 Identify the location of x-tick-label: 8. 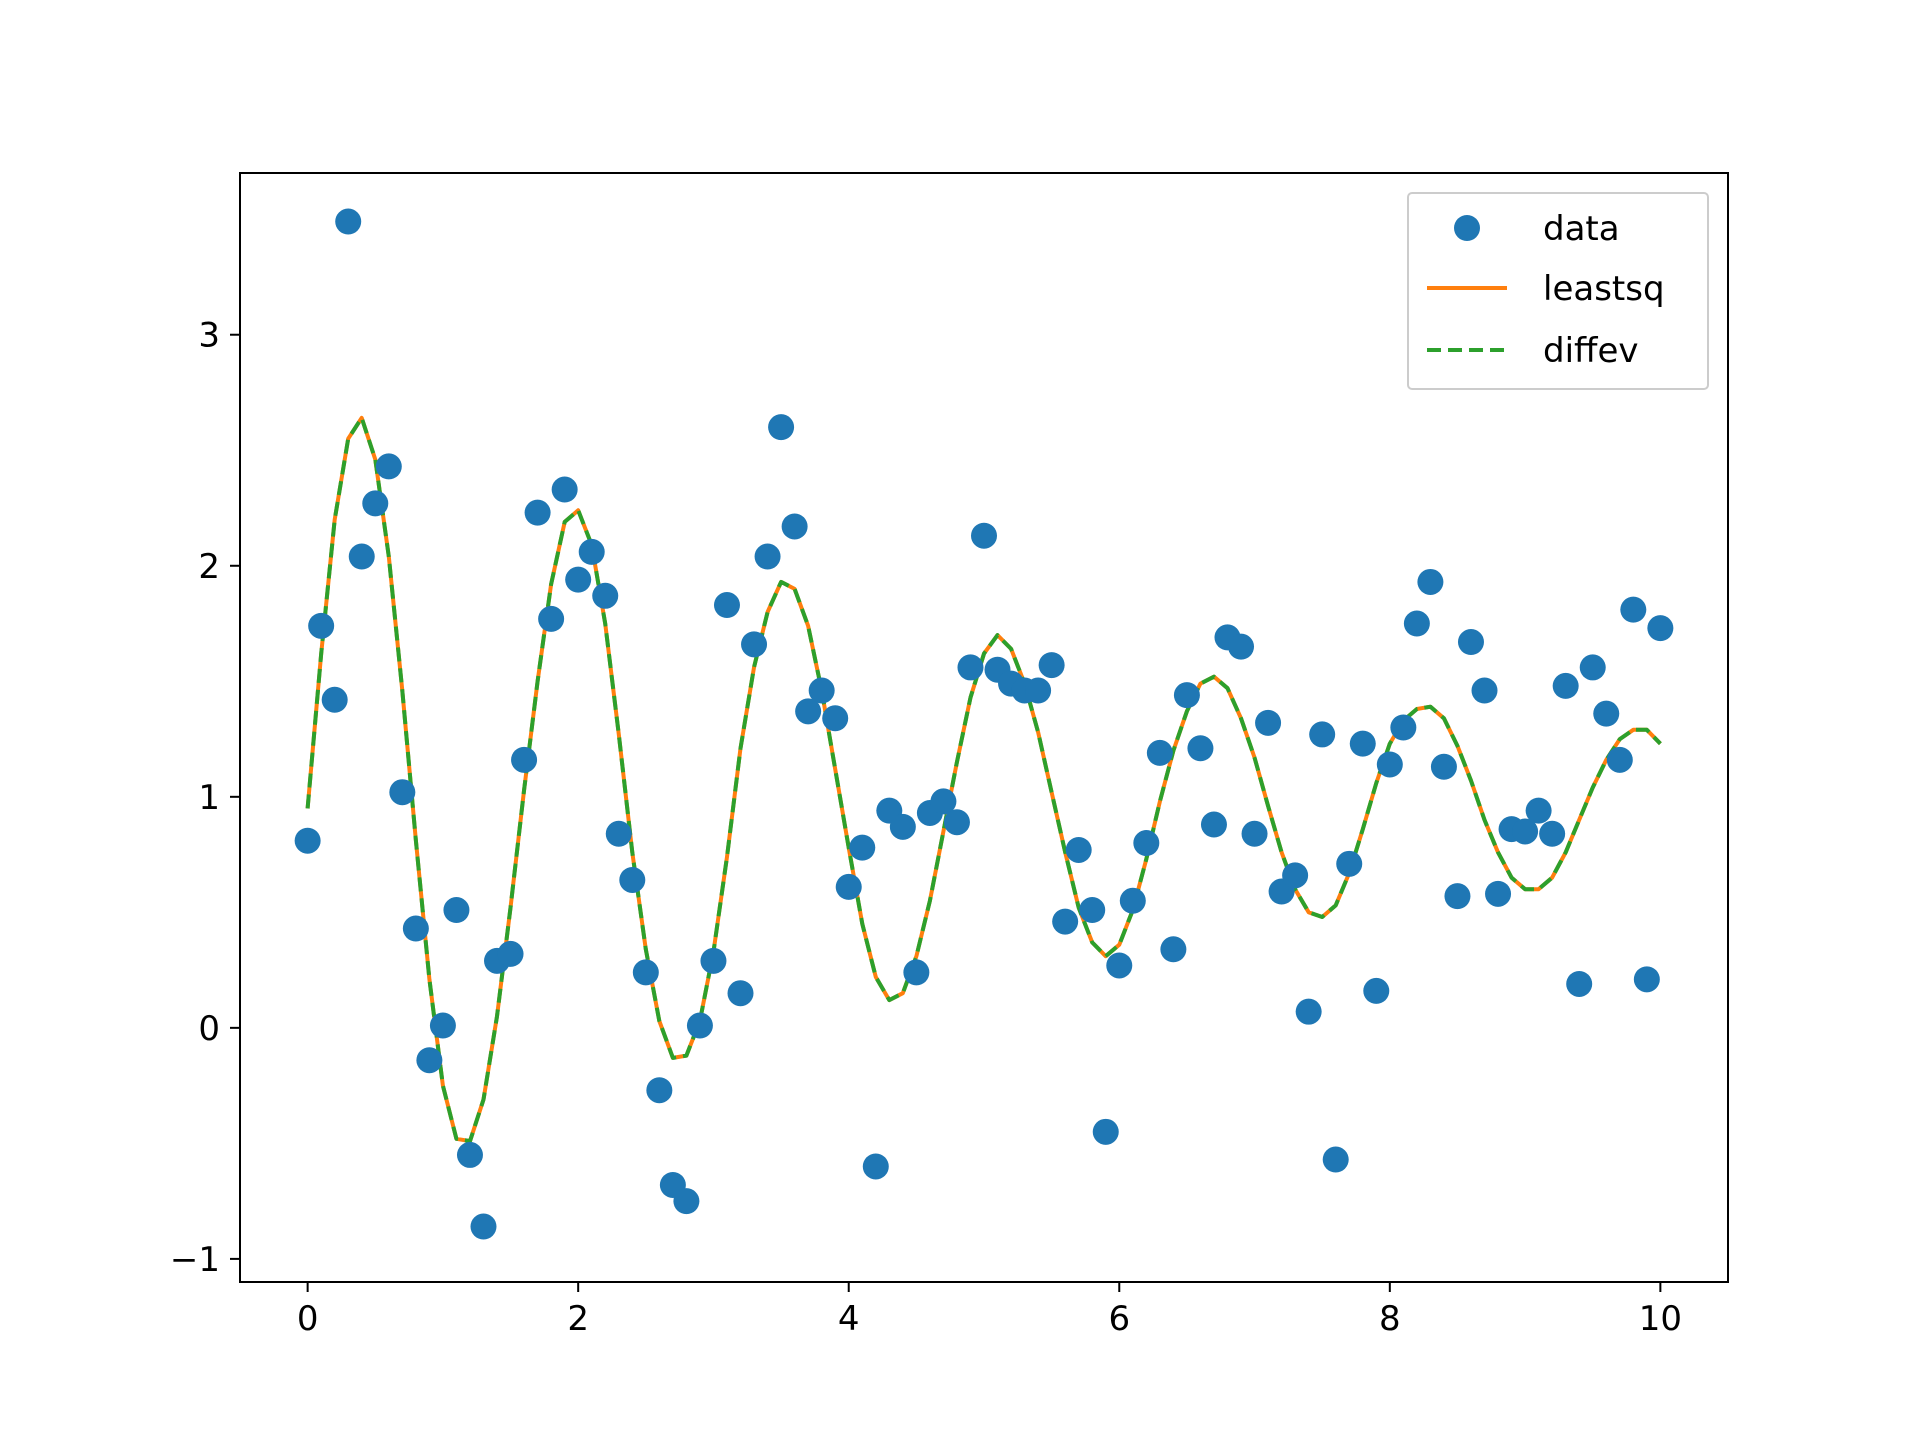
(1390, 1319).